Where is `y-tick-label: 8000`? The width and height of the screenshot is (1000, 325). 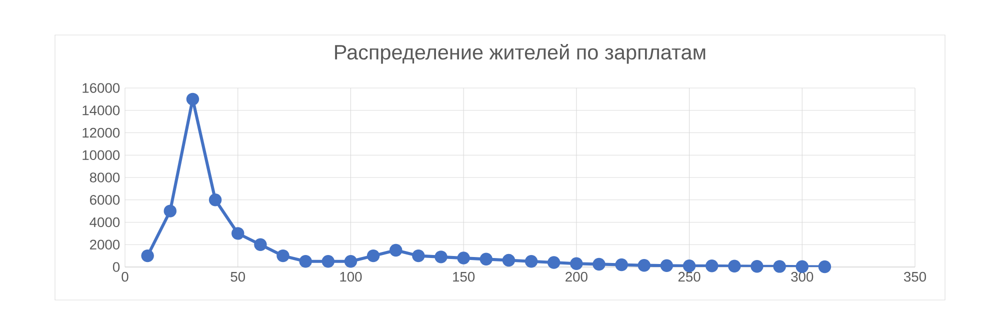
y-tick-label: 8000 is located at coordinates (105, 177).